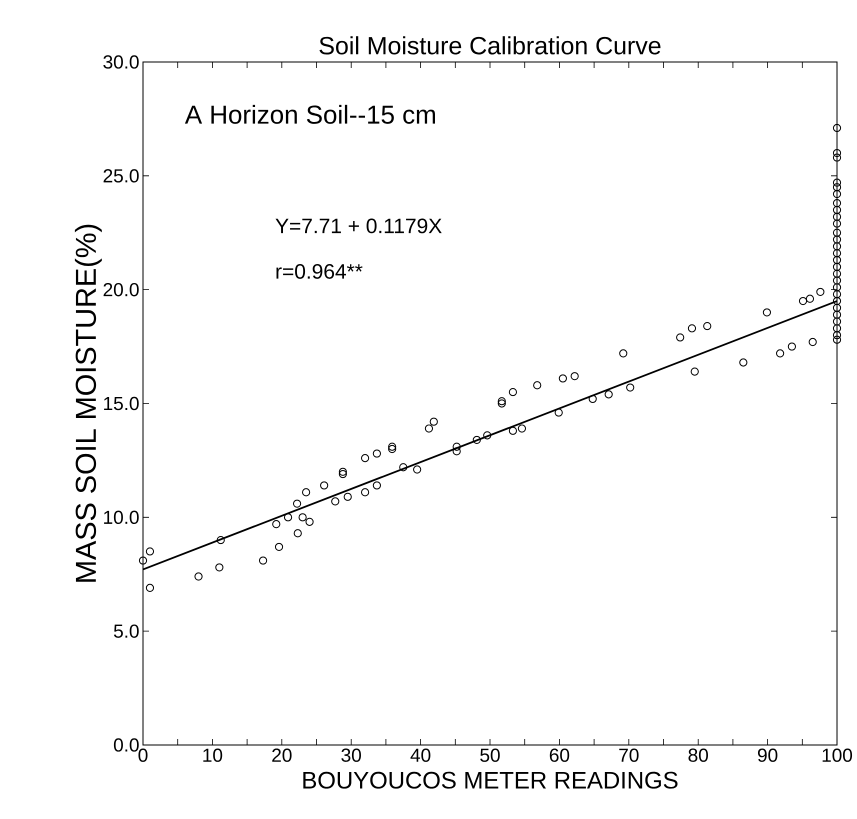  What do you see at coordinates (420, 755) in the screenshot?
I see `x-tick-label: 40` at bounding box center [420, 755].